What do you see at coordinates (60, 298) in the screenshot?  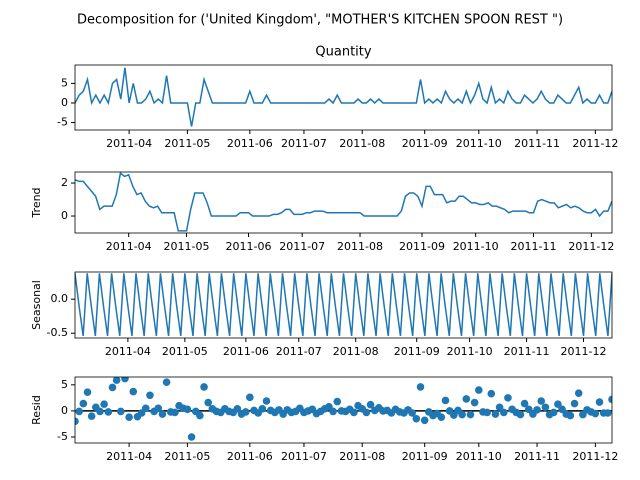 I see `y-tick-label: 0.0` at bounding box center [60, 298].